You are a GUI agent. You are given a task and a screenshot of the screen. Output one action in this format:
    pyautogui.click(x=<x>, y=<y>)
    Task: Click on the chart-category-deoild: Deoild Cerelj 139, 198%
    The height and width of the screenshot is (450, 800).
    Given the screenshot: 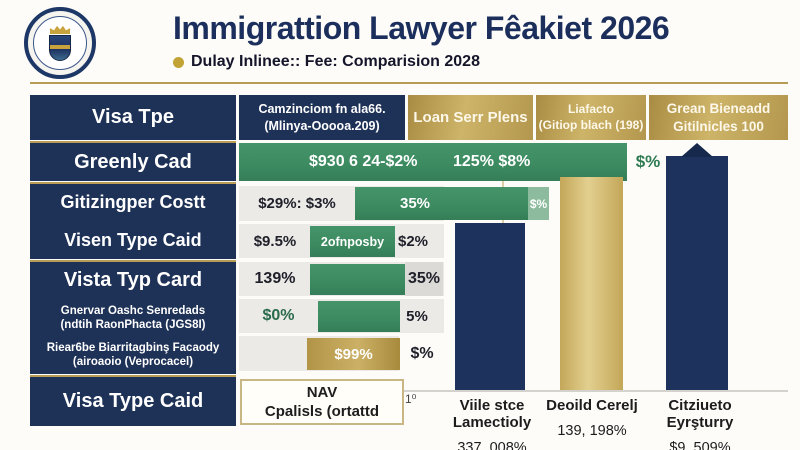 What is the action you would take?
    pyautogui.click(x=592, y=418)
    